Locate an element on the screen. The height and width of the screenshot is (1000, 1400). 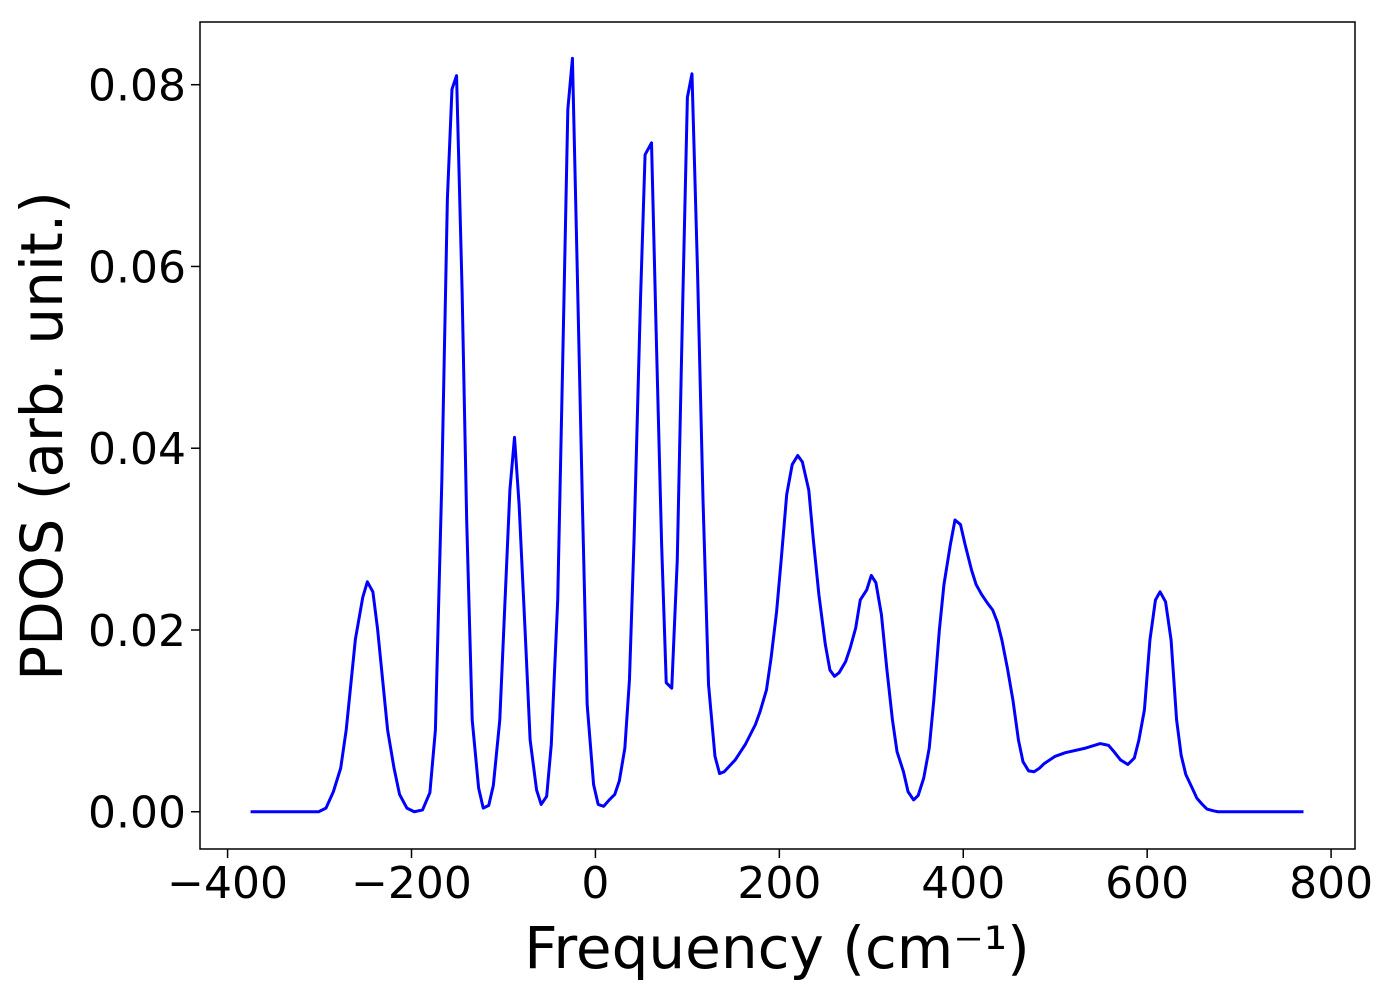
y-tick-label: 0.00 is located at coordinates (137, 813).